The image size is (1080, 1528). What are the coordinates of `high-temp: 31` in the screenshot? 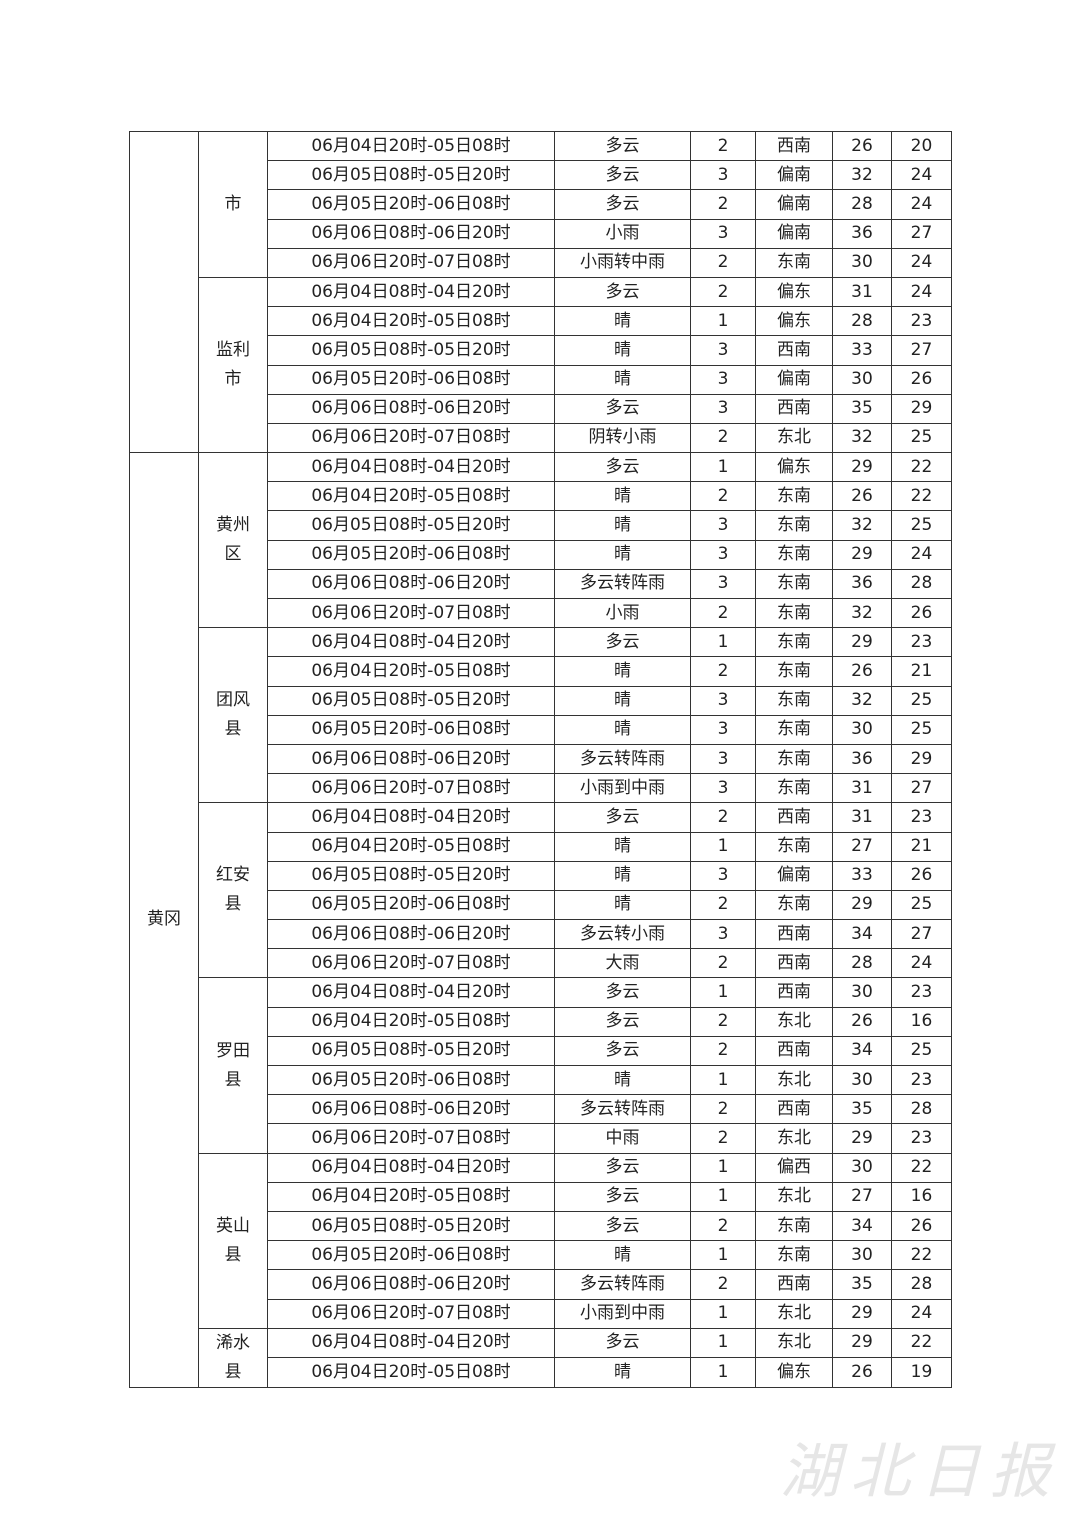 It's located at (862, 292).